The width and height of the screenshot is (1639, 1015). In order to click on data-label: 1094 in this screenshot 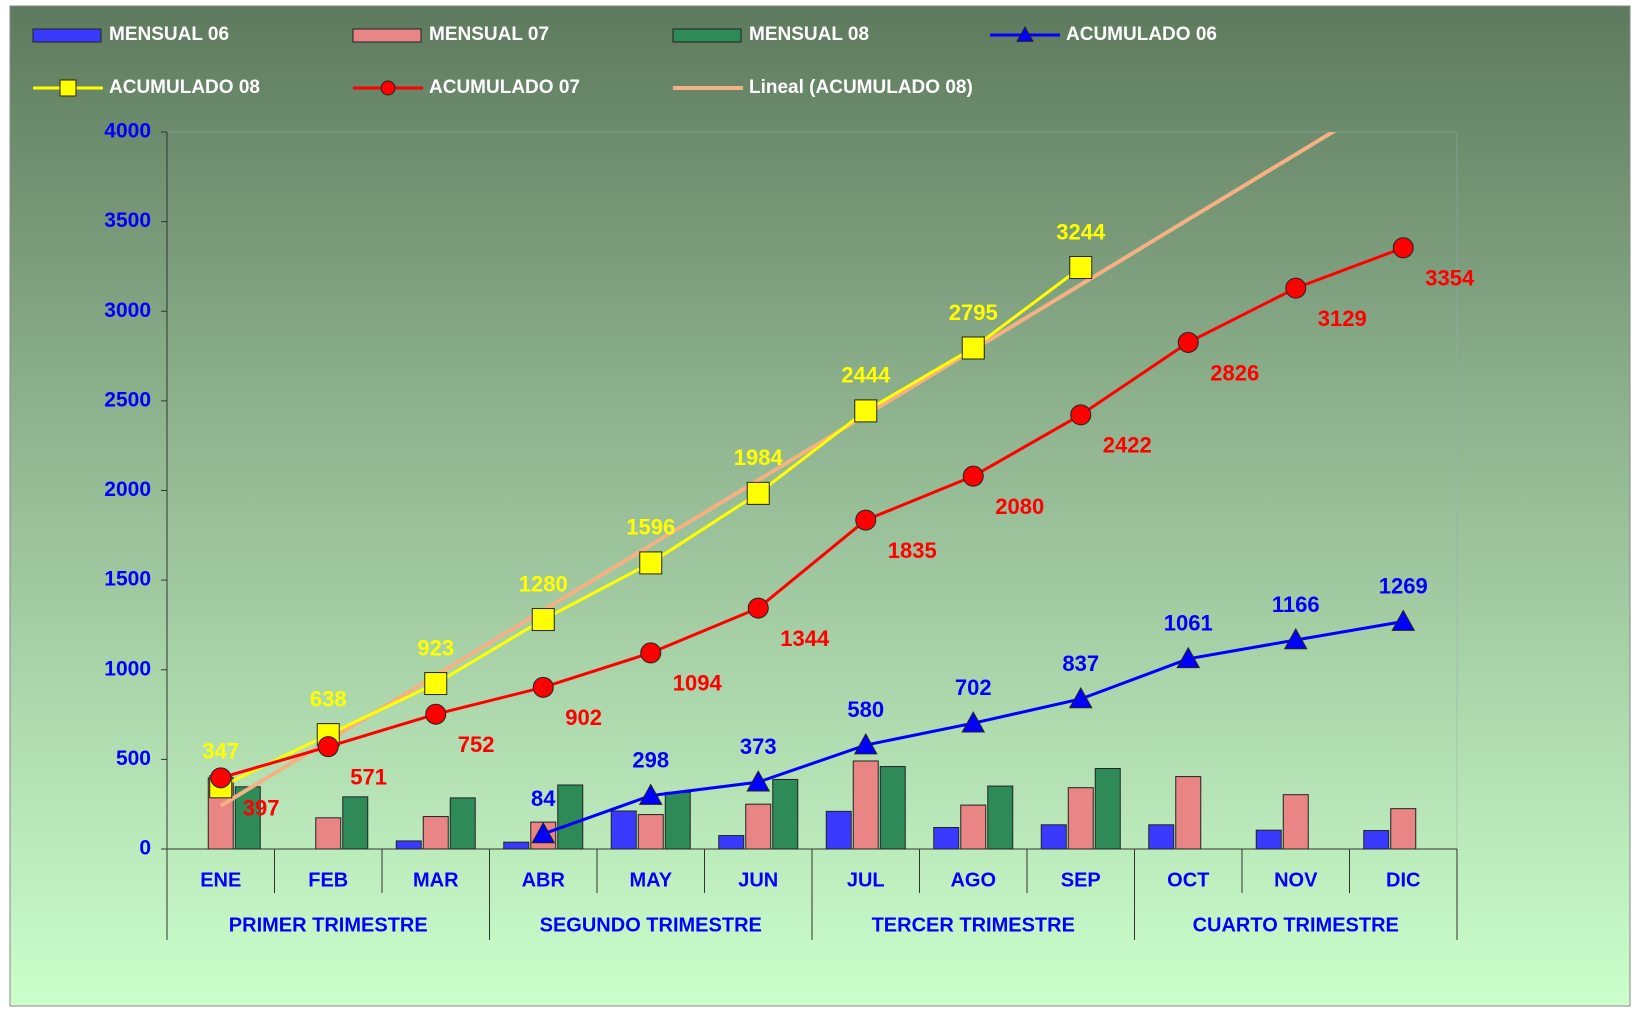, I will do `click(698, 683)`.